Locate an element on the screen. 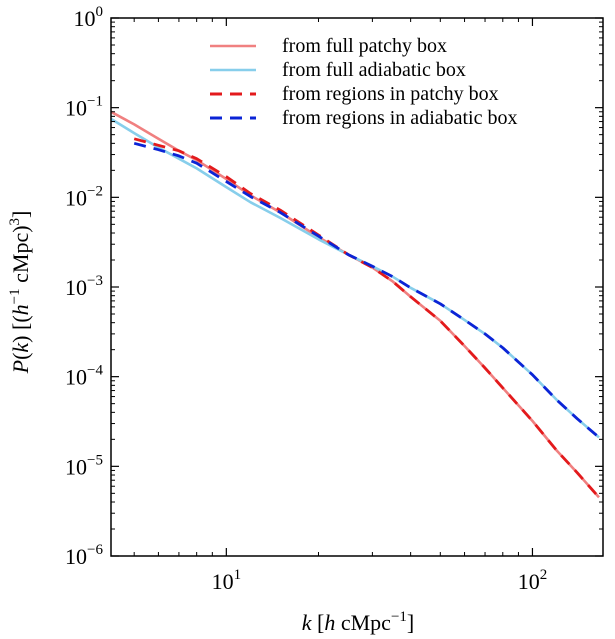 The height and width of the screenshot is (639, 615). y-tick-label: 10⁻⁴ is located at coordinates (84, 376).